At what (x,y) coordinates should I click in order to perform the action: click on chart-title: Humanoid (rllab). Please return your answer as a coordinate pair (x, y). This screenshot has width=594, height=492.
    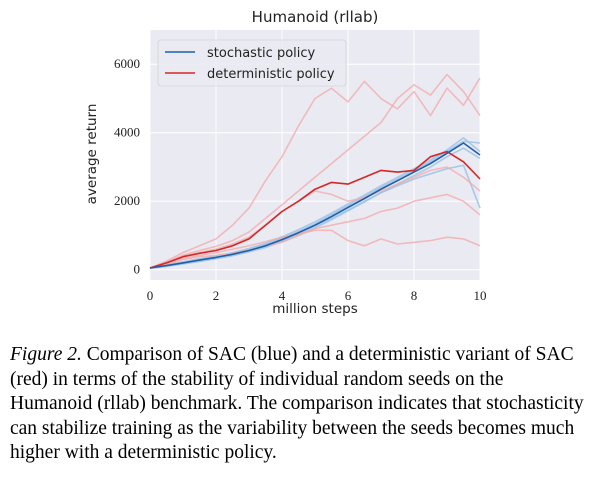
    Looking at the image, I should click on (315, 17).